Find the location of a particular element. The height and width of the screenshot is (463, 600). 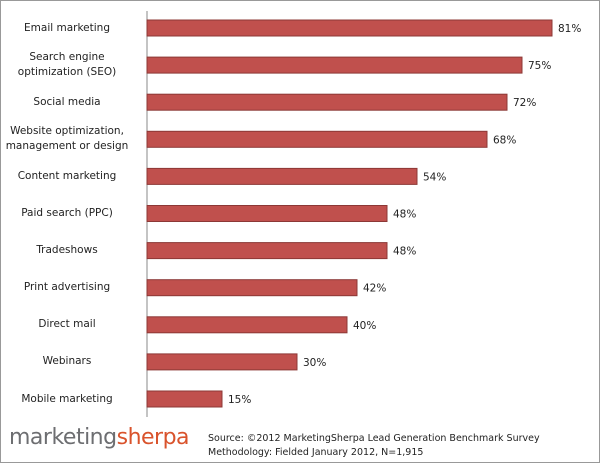

logo-part: sherpa is located at coordinates (153, 437).